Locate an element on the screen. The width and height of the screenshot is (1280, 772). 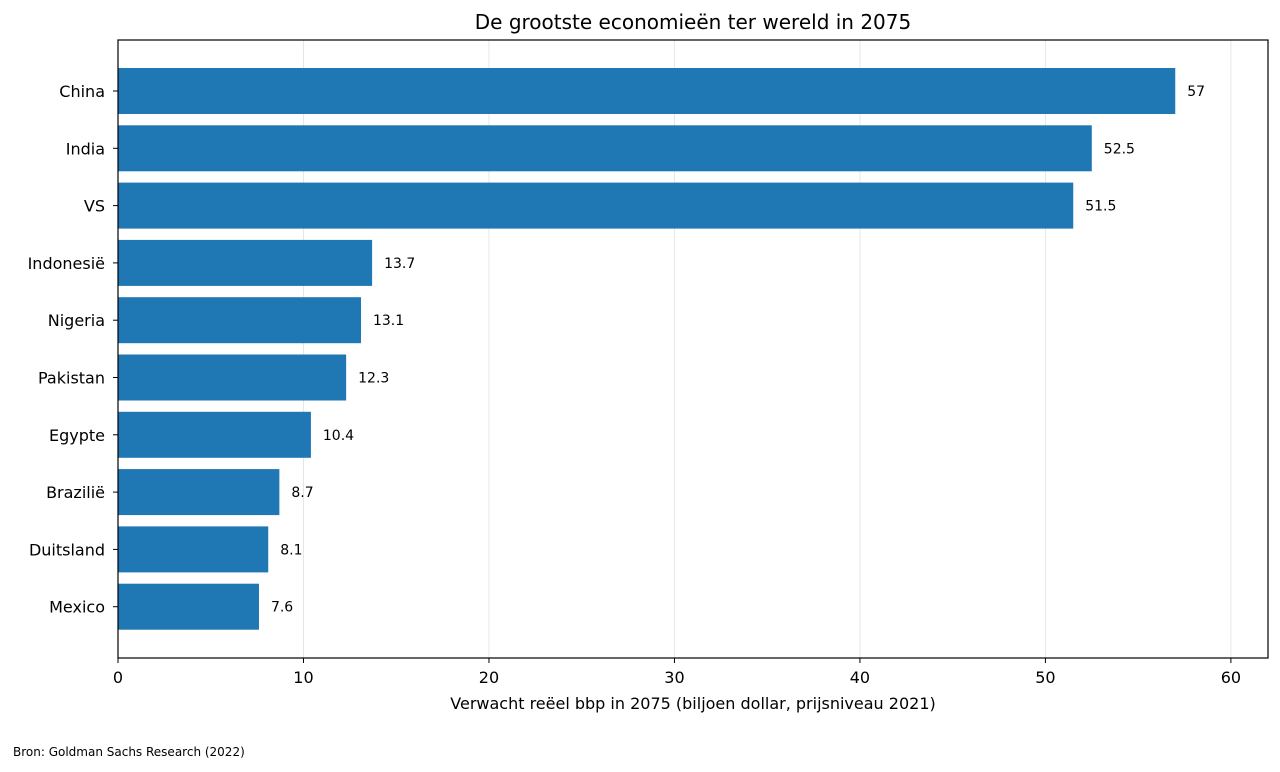
value-label-9: 7.6 is located at coordinates (282, 608).